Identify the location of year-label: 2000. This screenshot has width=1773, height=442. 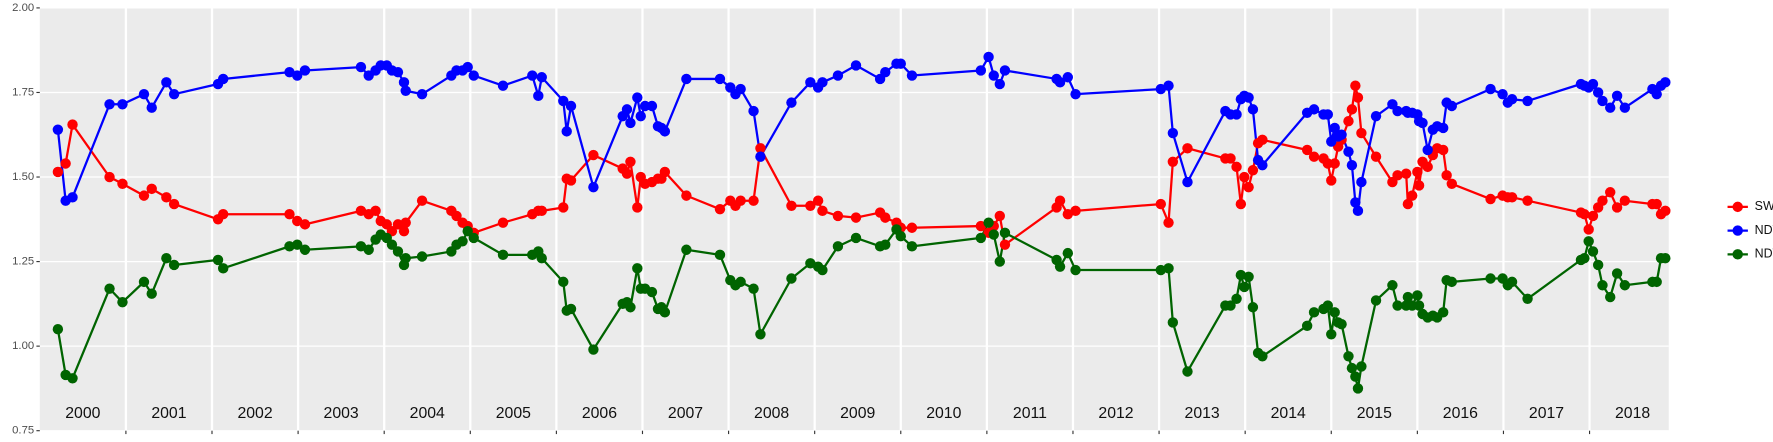
(82, 413).